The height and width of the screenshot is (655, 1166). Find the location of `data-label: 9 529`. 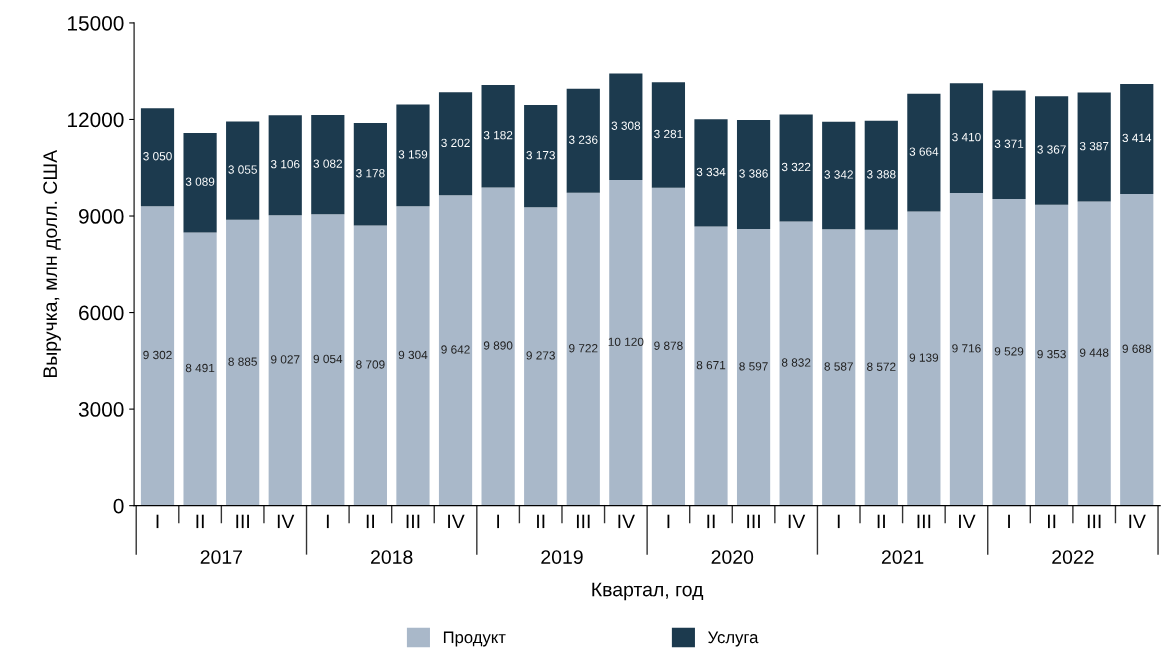

data-label: 9 529 is located at coordinates (1009, 351).